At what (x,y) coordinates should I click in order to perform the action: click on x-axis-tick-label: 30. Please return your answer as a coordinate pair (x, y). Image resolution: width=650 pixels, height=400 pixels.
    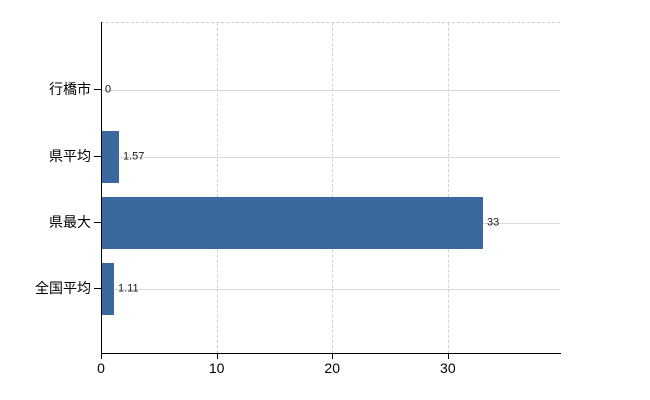
    Looking at the image, I should click on (448, 368).